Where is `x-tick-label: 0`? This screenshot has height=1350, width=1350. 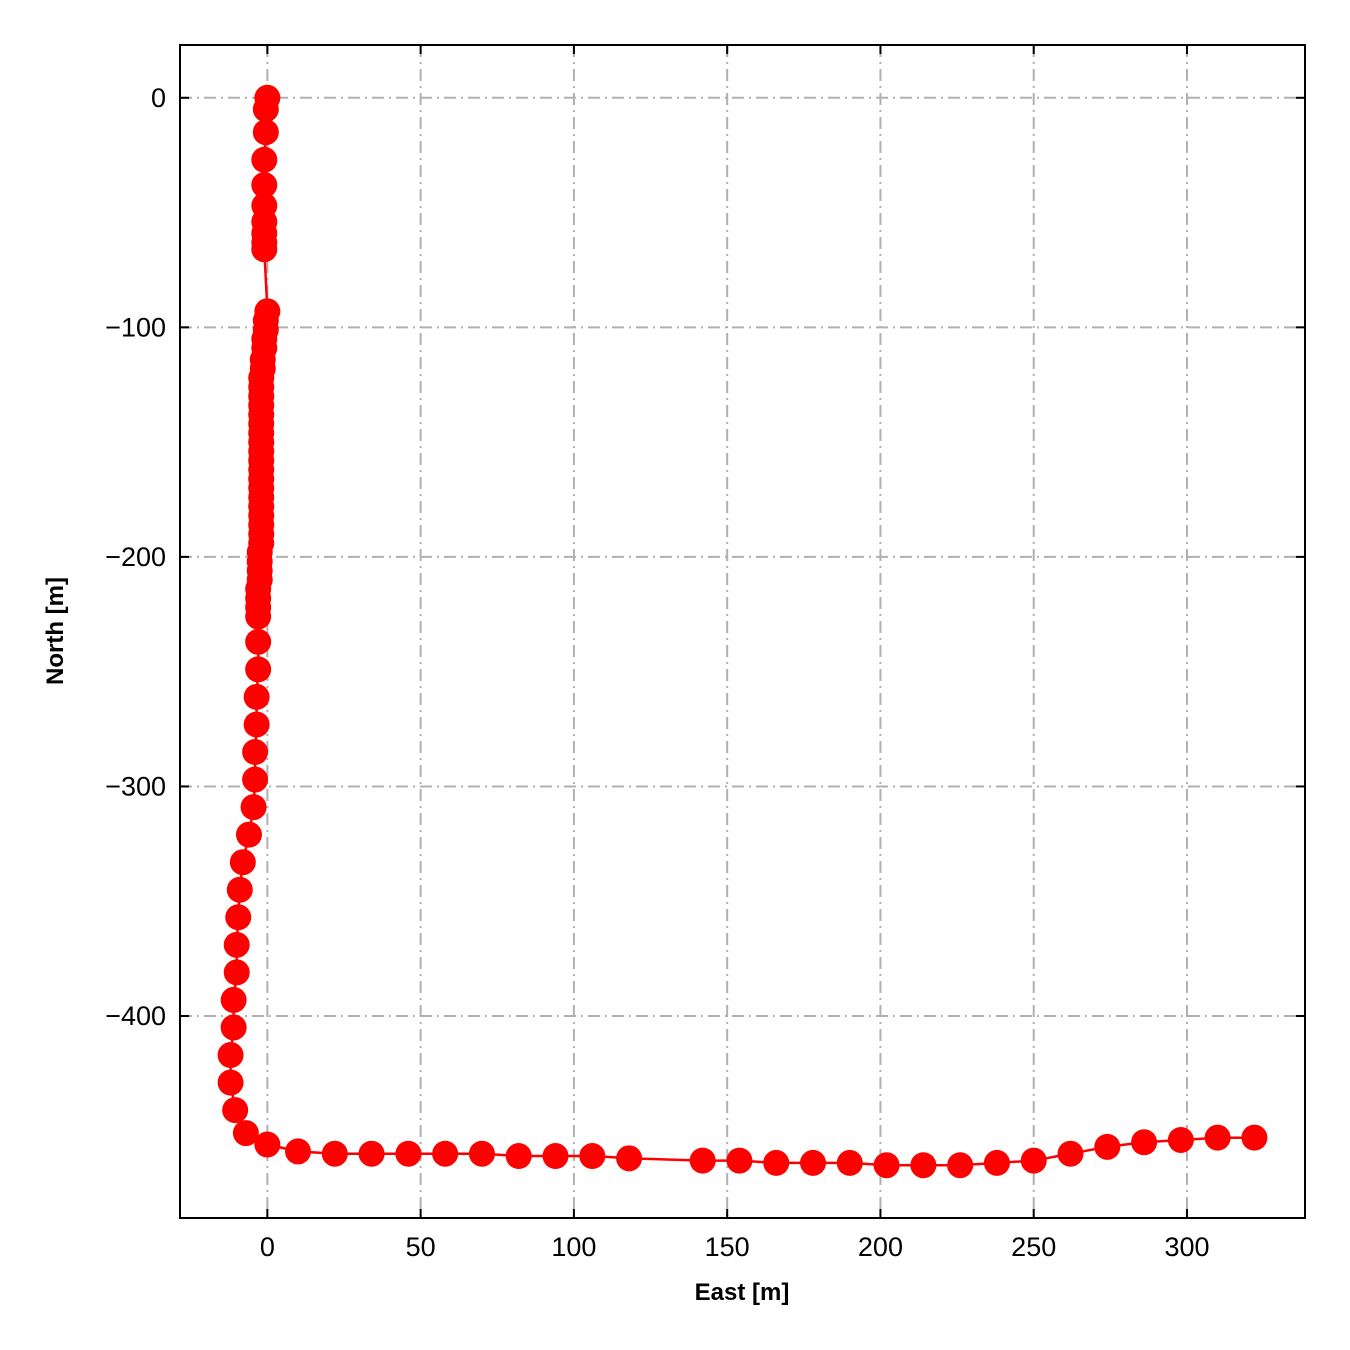
x-tick-label: 0 is located at coordinates (267, 1247).